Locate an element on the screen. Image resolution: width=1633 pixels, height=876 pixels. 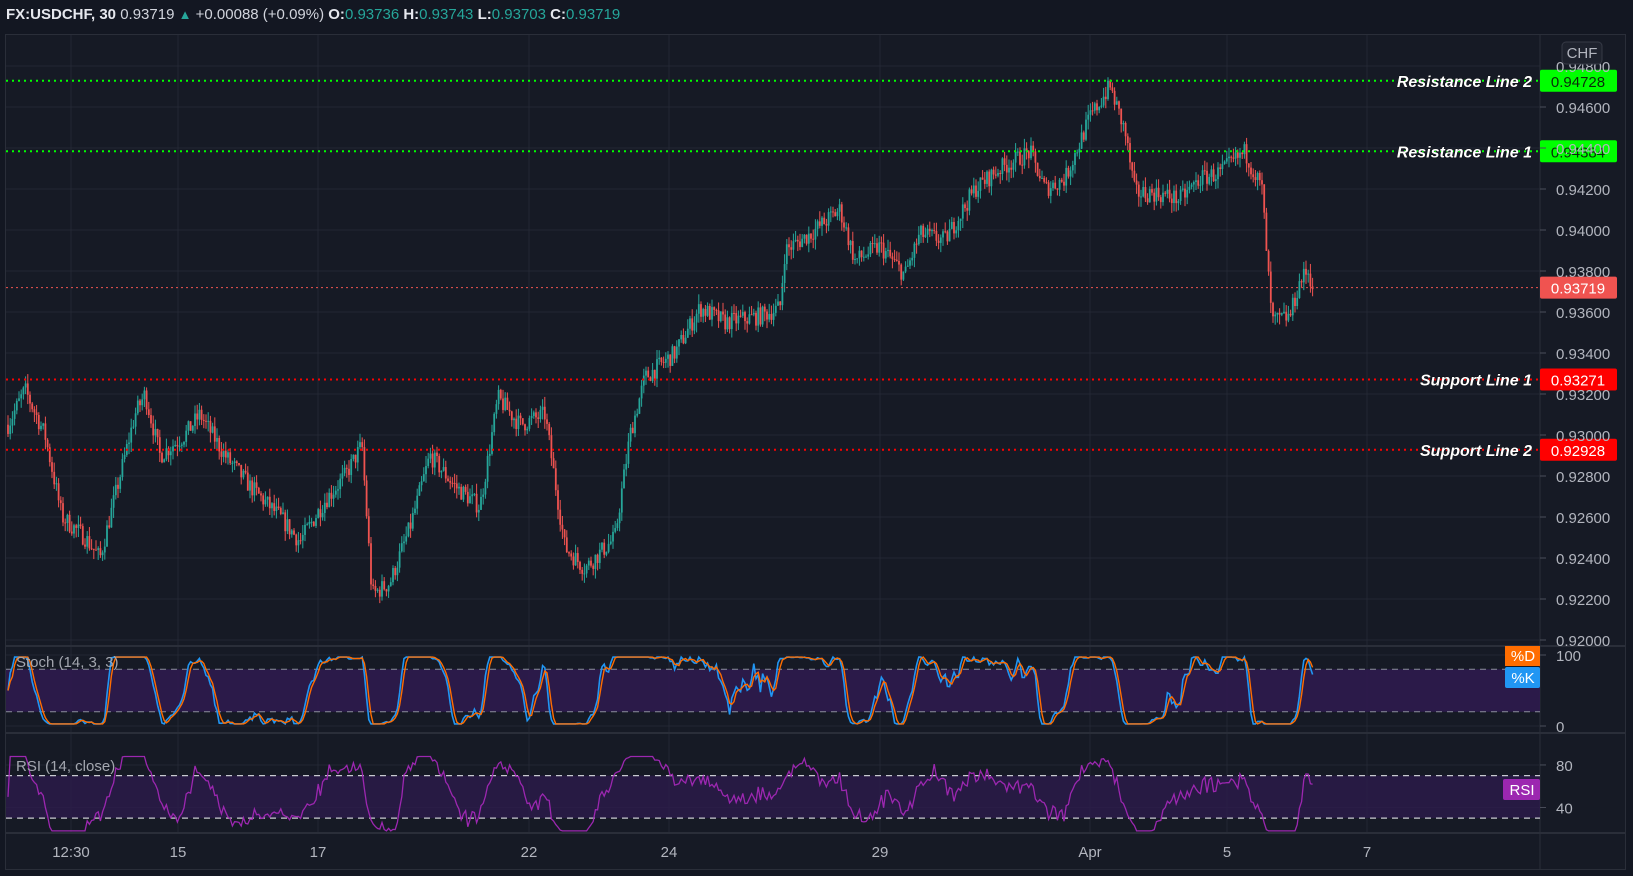
level-price-tag: 0.94384 is located at coordinates (1578, 151).